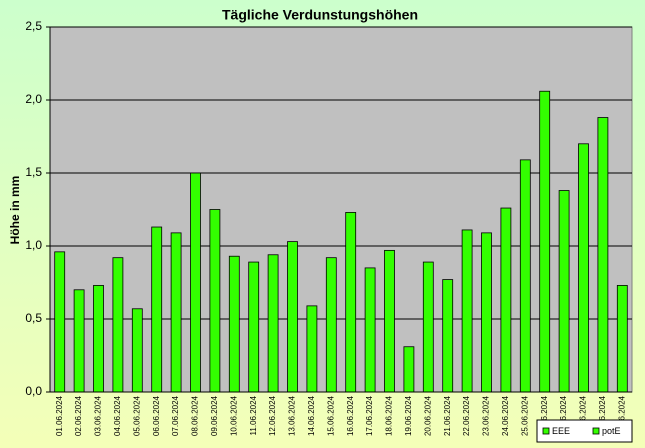 Image resolution: width=645 pixels, height=448 pixels. I want to click on x-tick-label: 30.06.2024, so click(621, 415).